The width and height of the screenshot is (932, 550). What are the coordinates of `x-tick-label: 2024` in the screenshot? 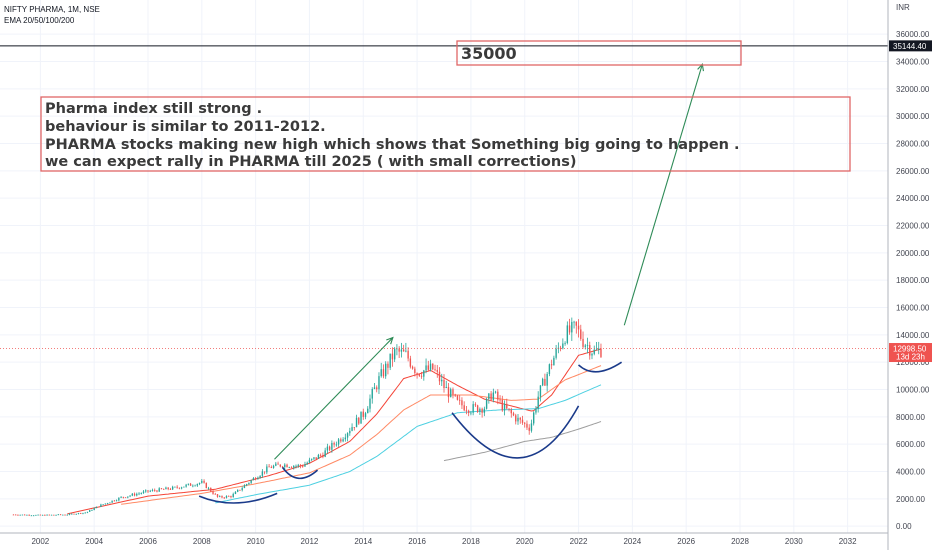 It's located at (632, 541).